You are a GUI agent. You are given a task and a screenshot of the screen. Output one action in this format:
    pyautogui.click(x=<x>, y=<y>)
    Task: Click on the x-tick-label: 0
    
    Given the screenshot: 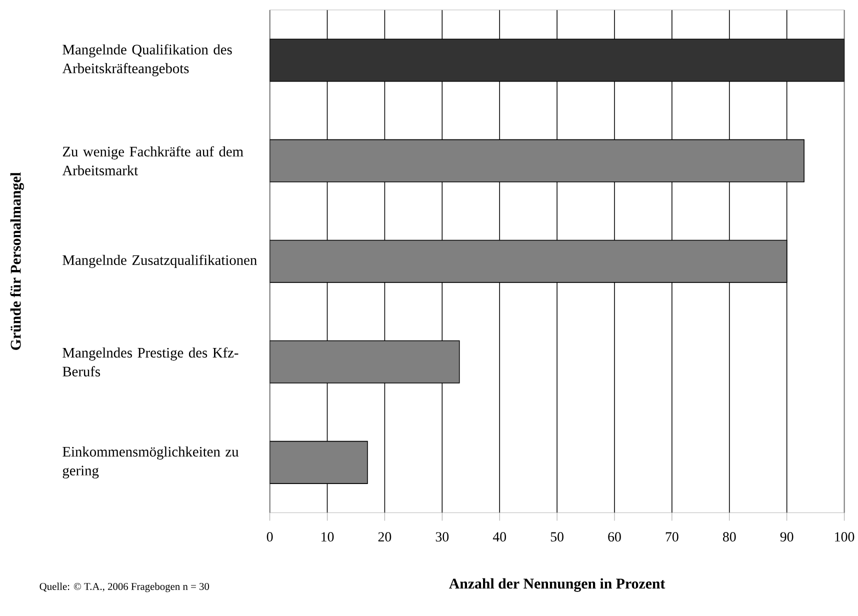 What is the action you would take?
    pyautogui.click(x=269, y=537)
    